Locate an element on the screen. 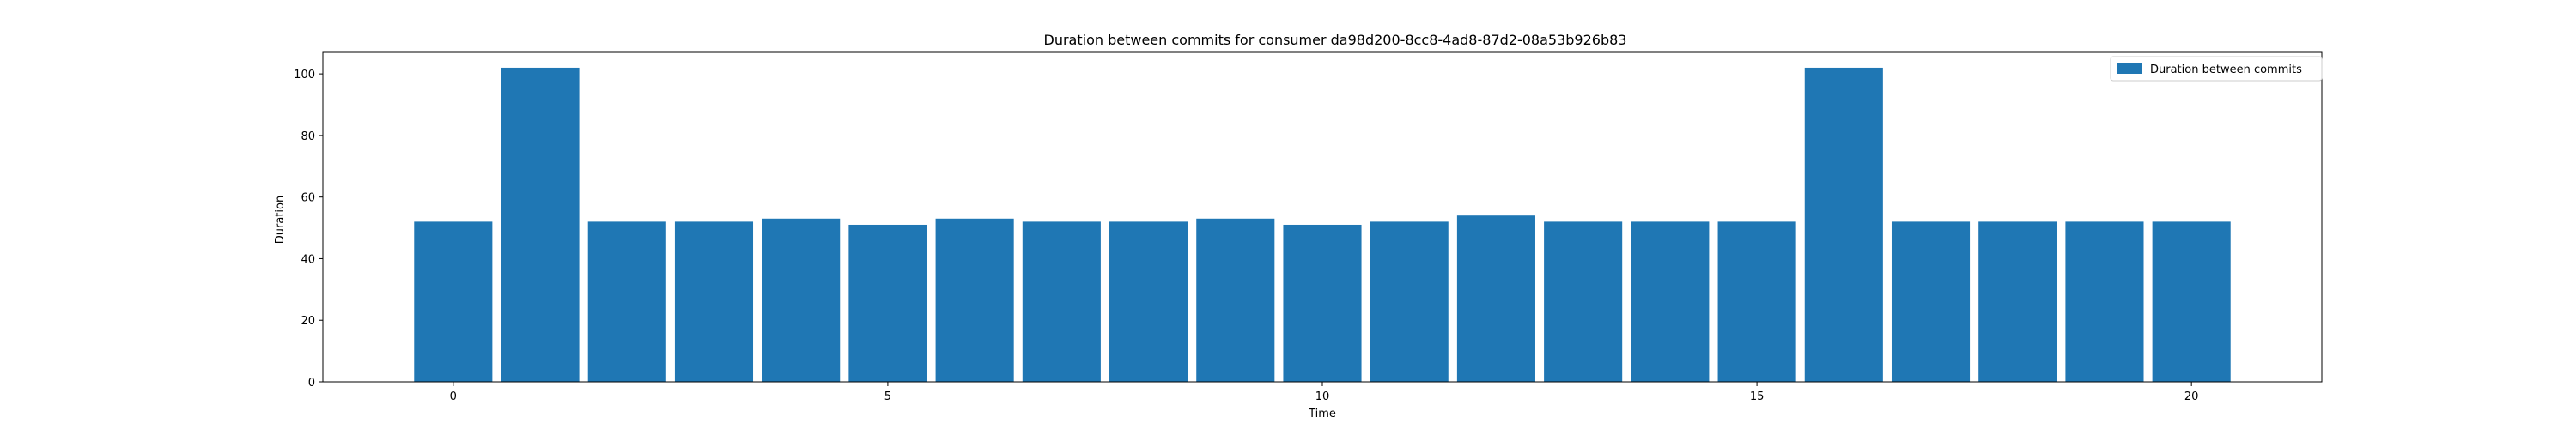 The width and height of the screenshot is (2576, 429). y-tick-label: 80 is located at coordinates (308, 136).